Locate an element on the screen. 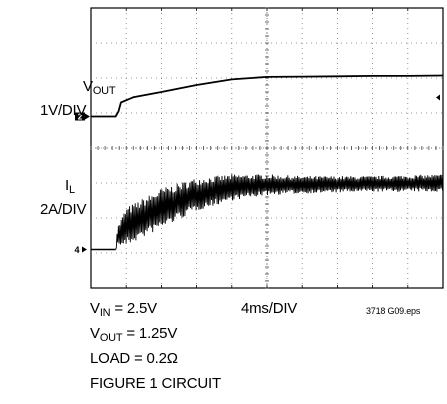 This screenshot has width=447, height=404. condition-vin: VIN = 2.5V is located at coordinates (123, 309).